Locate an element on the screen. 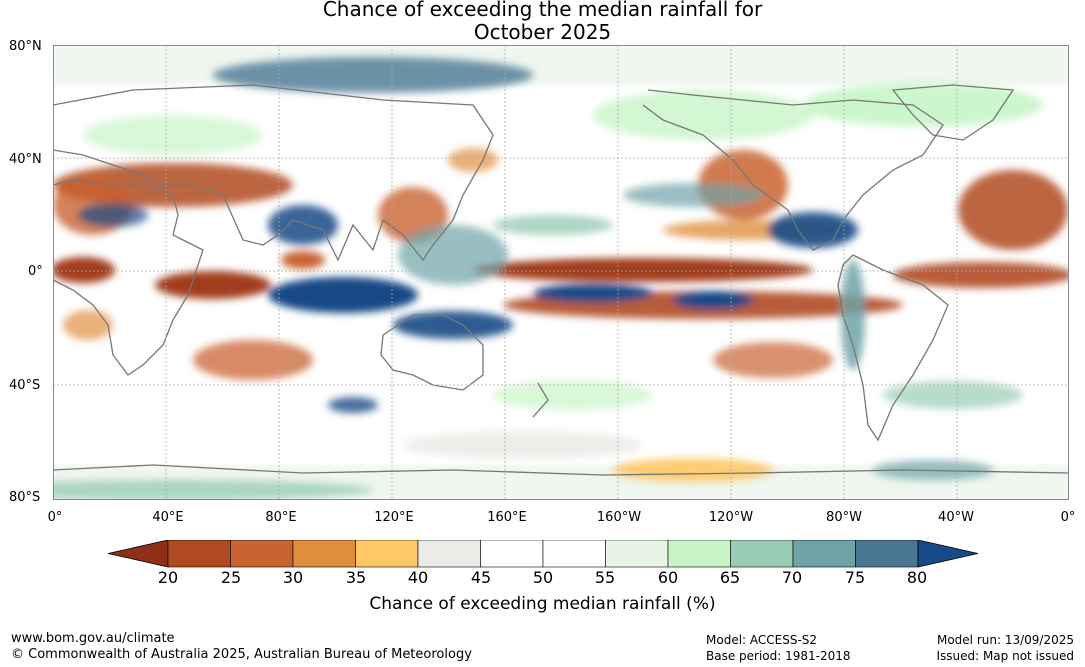 The width and height of the screenshot is (1085, 667). lon-label: 160°E is located at coordinates (507, 517).